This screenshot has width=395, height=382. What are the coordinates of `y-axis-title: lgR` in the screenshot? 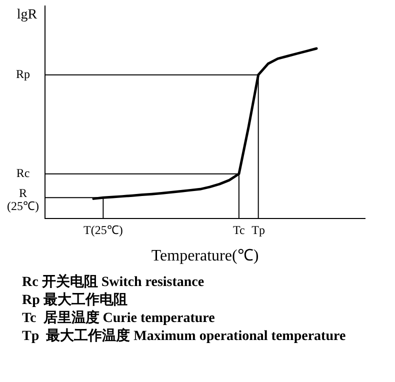 It's located at (27, 15).